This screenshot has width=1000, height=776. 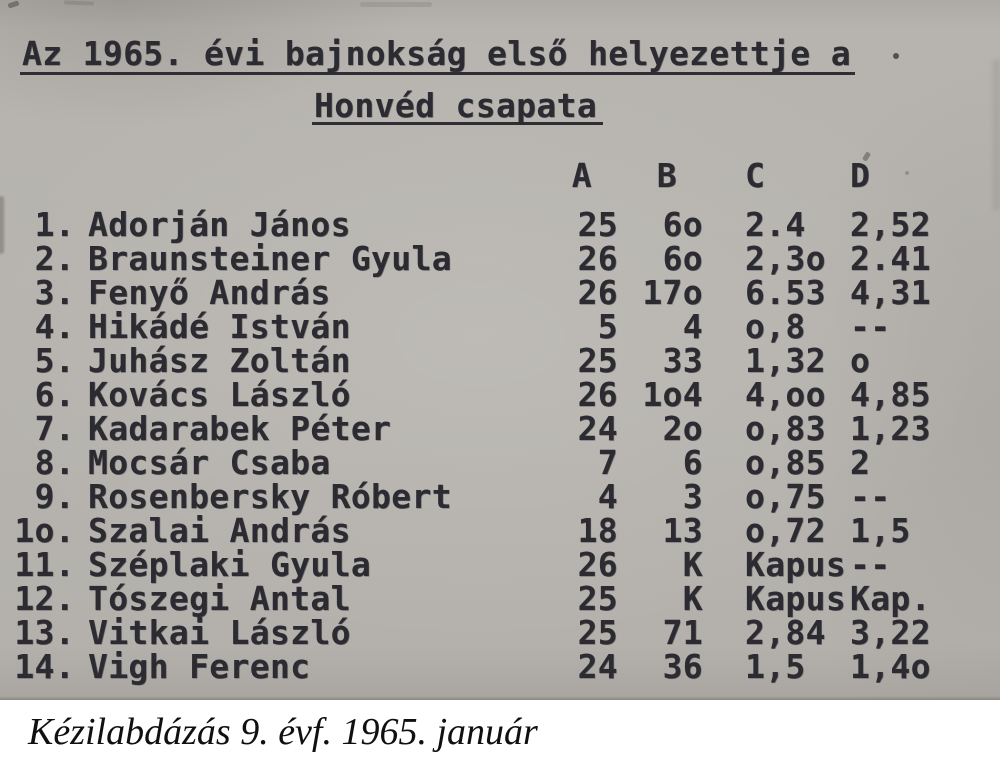 I want to click on col-d-value: o, so click(x=860, y=360).